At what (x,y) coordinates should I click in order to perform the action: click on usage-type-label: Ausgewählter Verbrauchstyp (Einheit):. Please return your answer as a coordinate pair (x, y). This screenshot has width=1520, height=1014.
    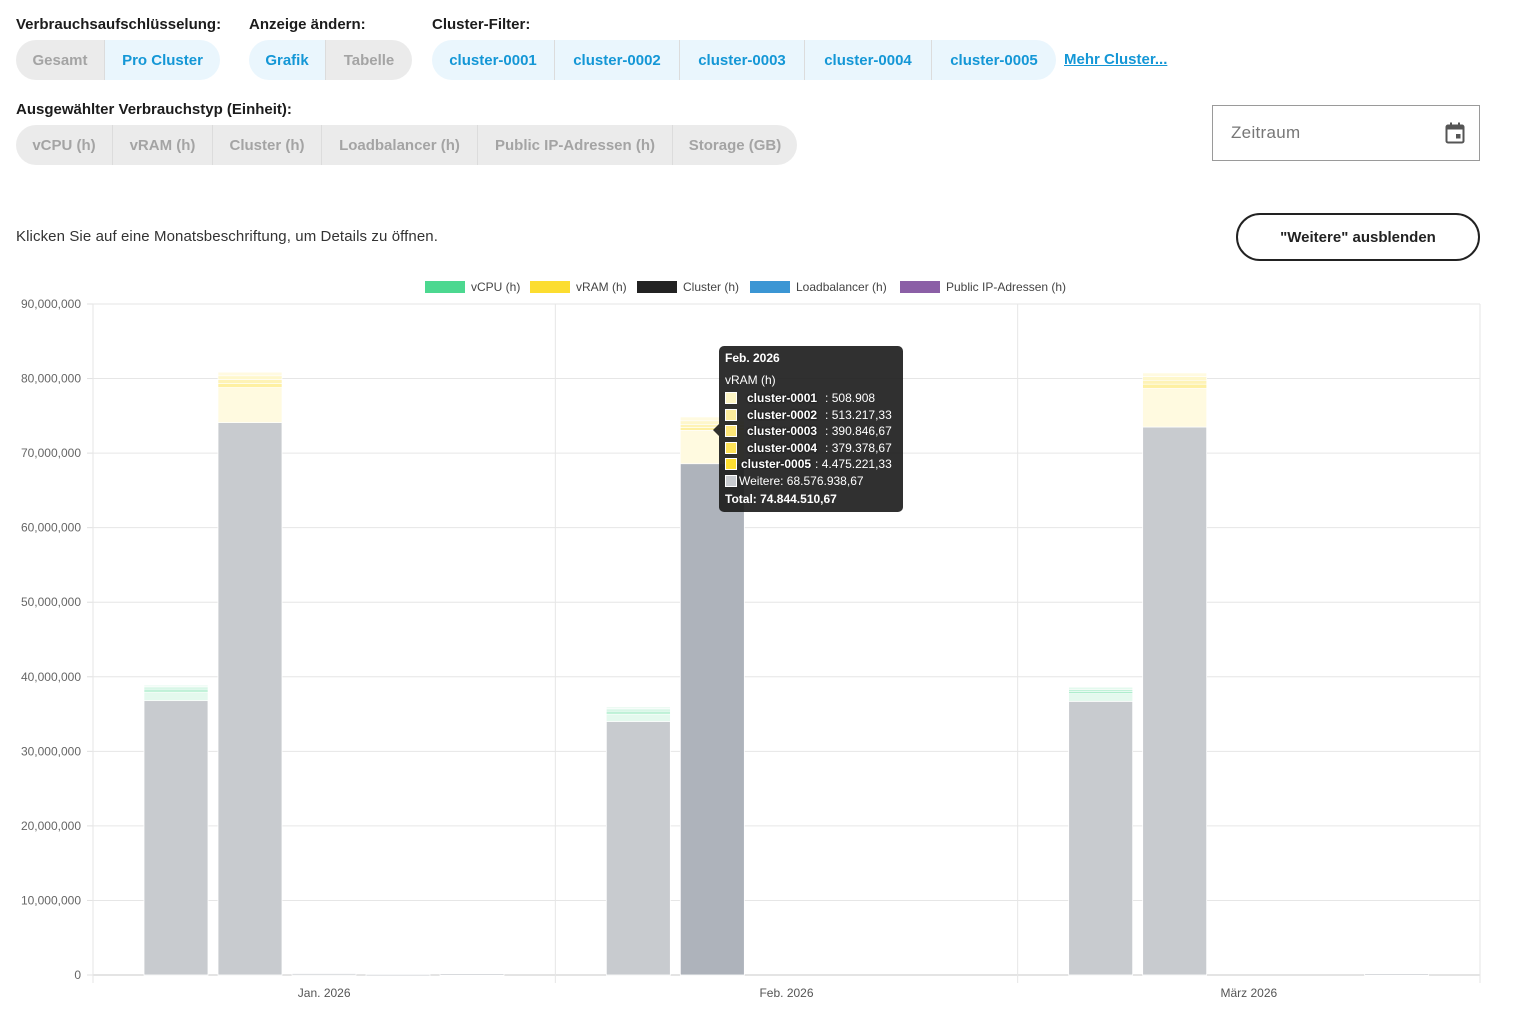
    Looking at the image, I should click on (154, 109).